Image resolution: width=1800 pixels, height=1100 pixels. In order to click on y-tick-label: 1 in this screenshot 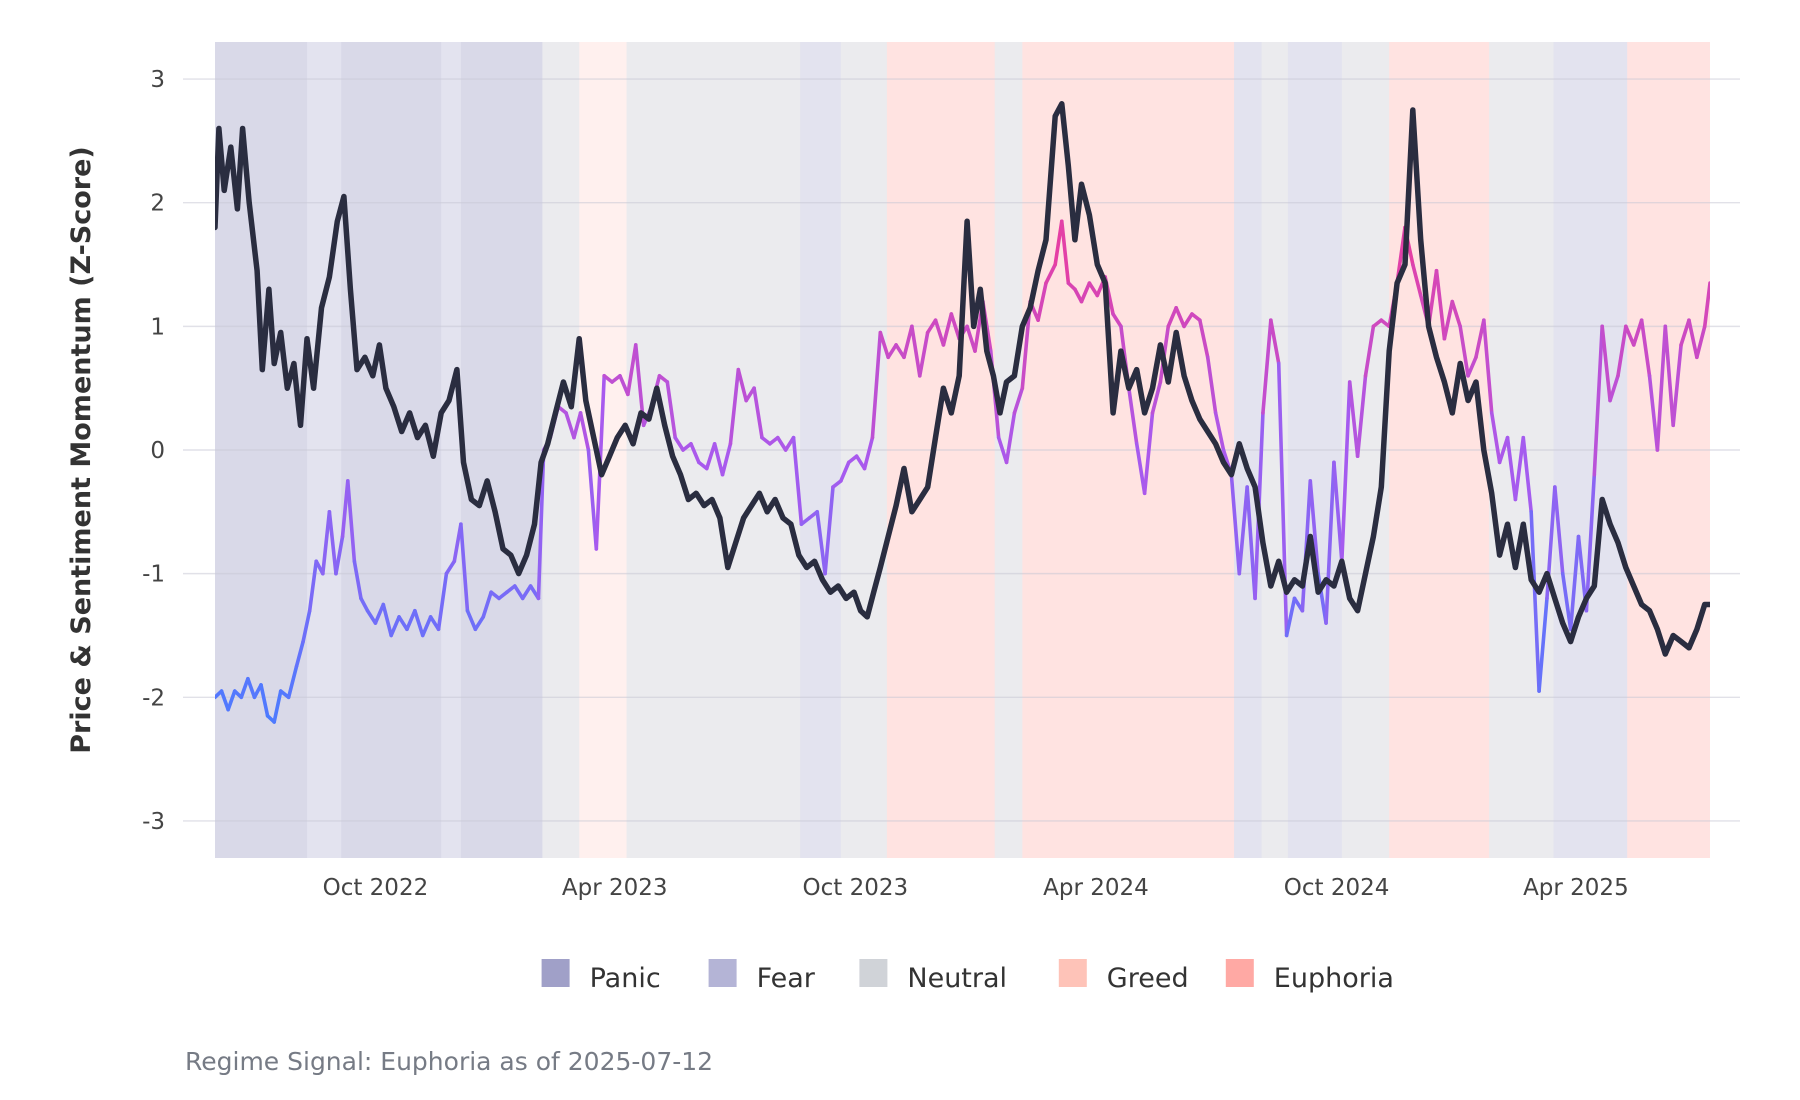, I will do `click(157, 327)`.